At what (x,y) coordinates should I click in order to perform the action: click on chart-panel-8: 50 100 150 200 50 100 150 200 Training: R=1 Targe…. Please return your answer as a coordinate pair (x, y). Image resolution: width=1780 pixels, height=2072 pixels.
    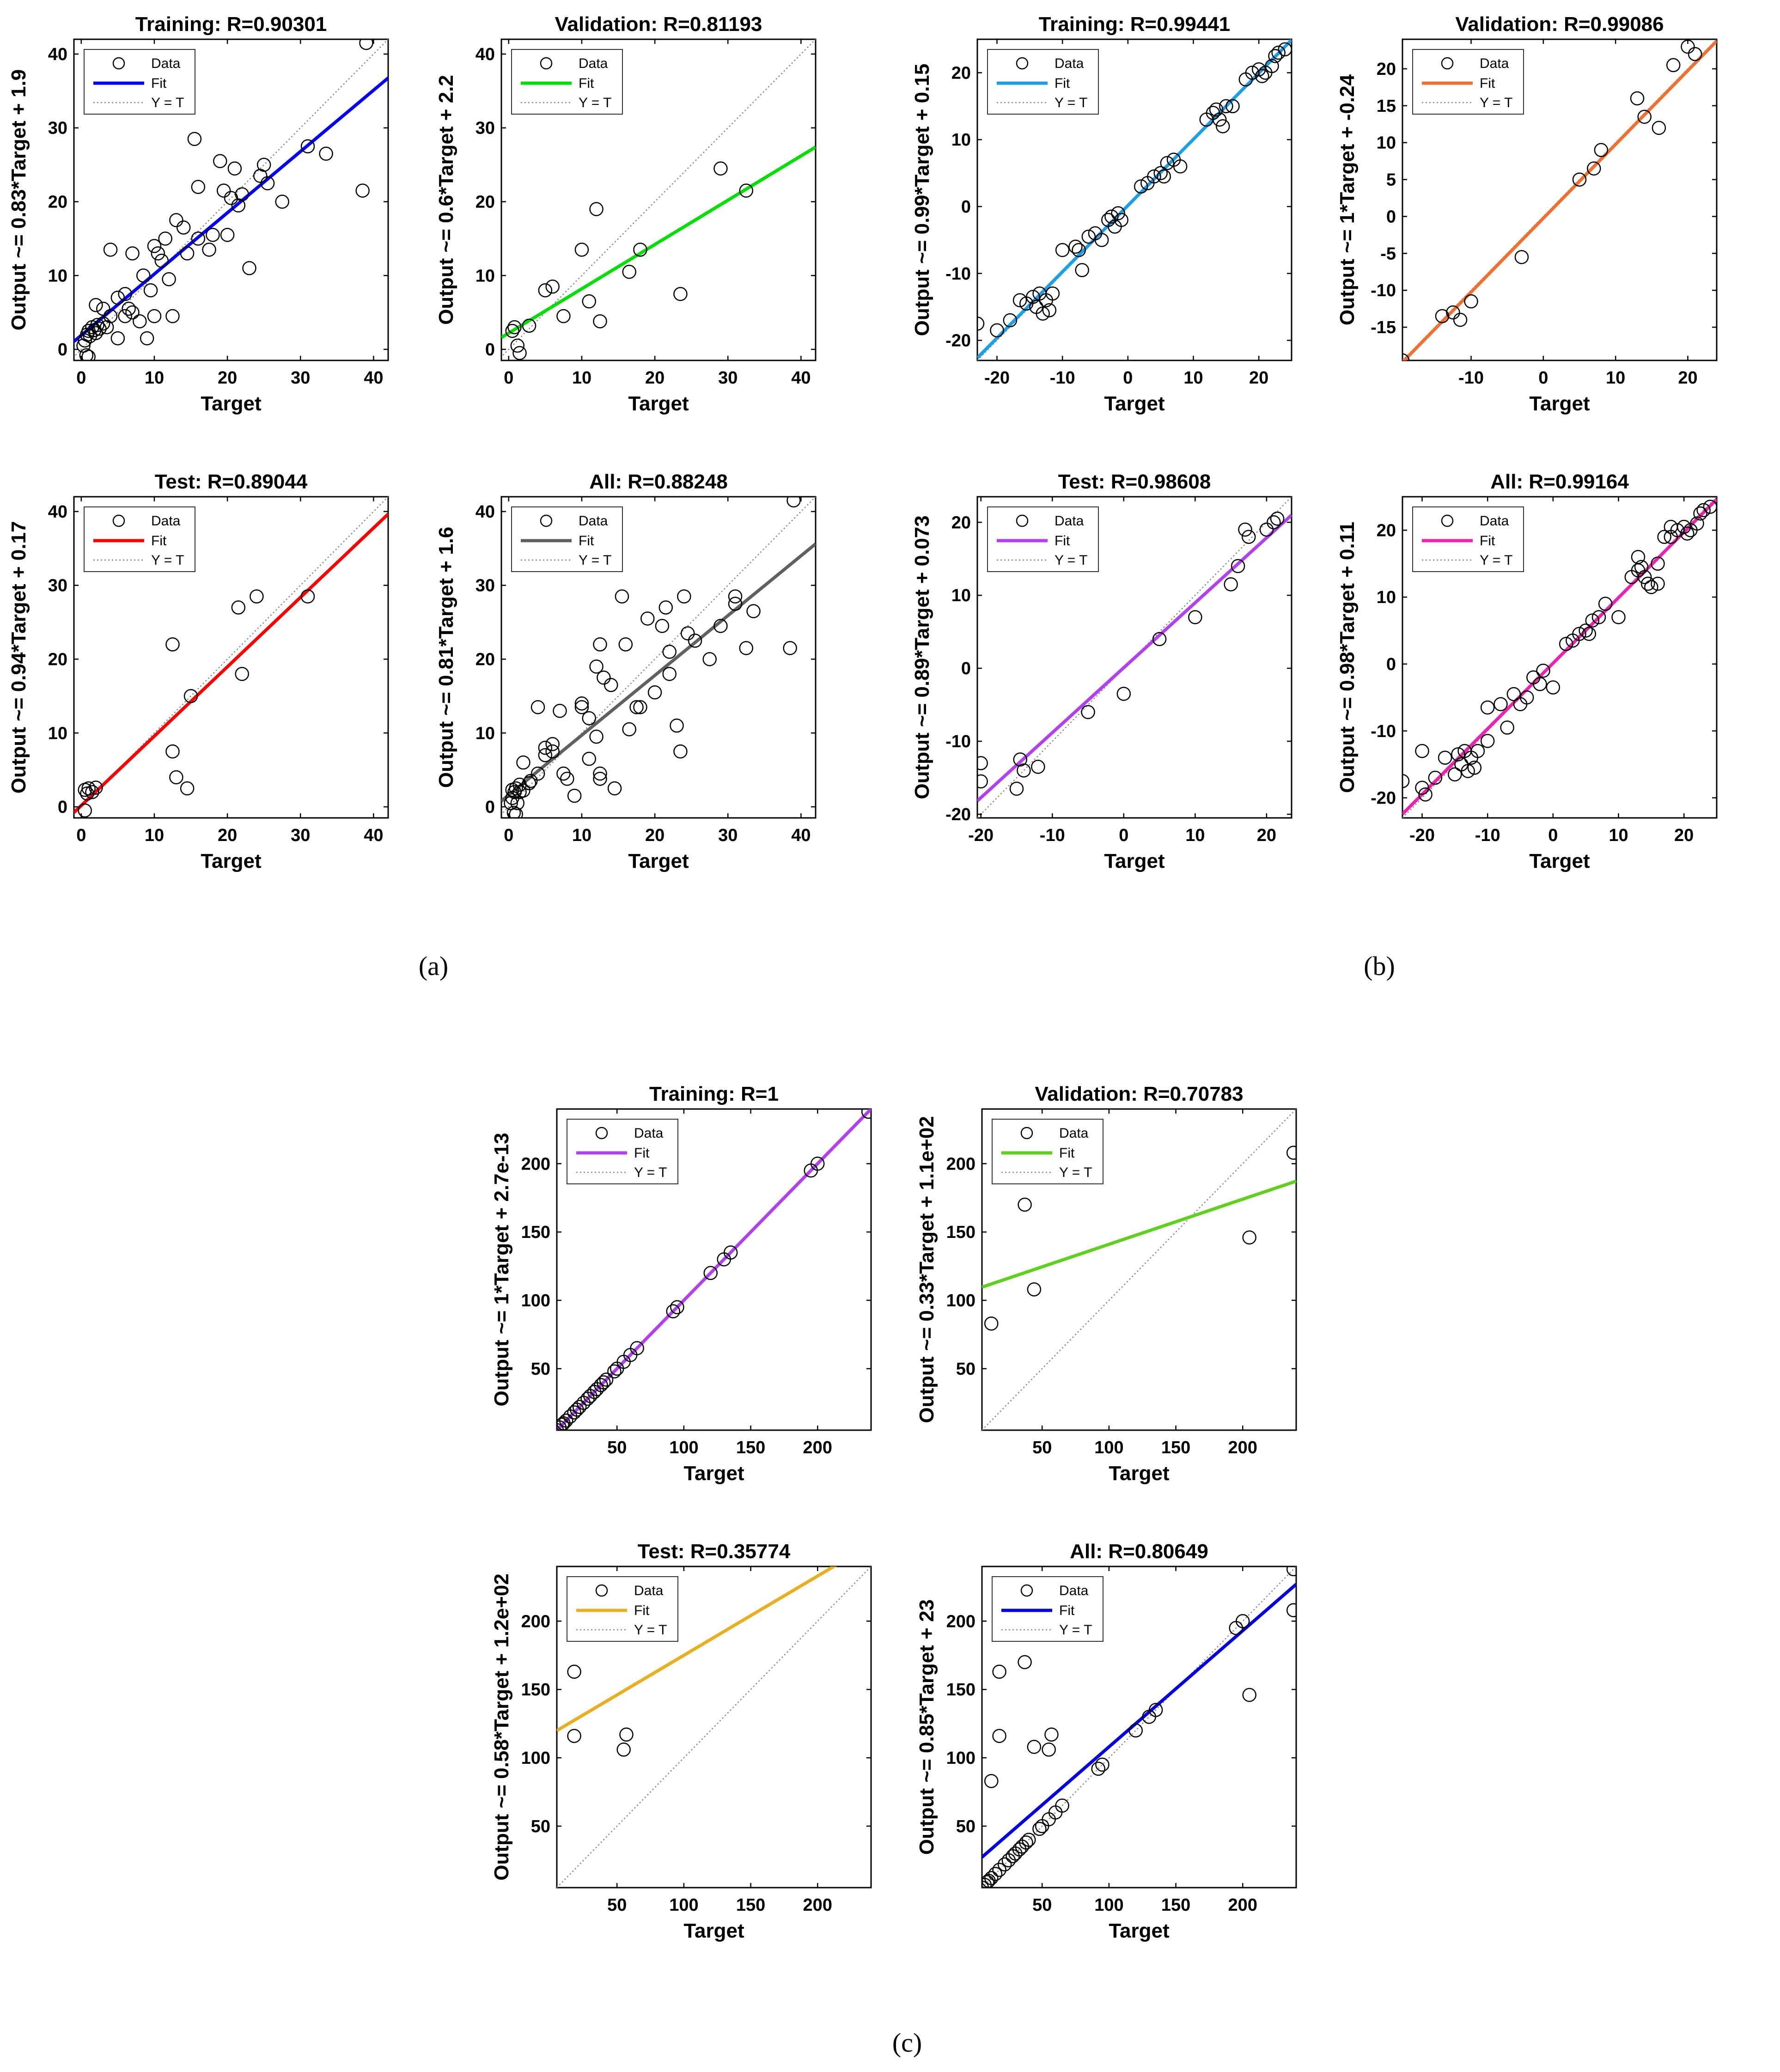
    Looking at the image, I should click on (681, 1284).